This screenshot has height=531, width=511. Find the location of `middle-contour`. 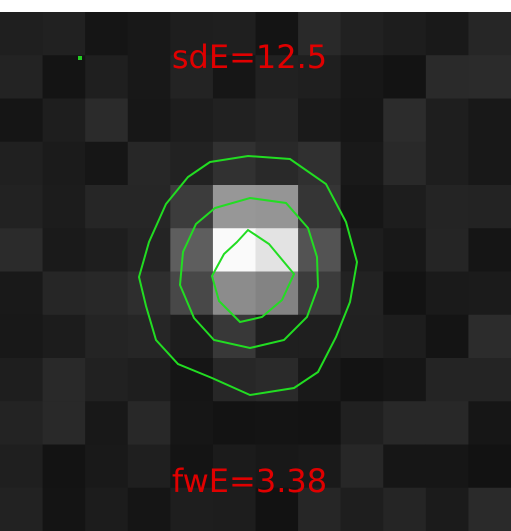

middle-contour is located at coordinates (249, 273).